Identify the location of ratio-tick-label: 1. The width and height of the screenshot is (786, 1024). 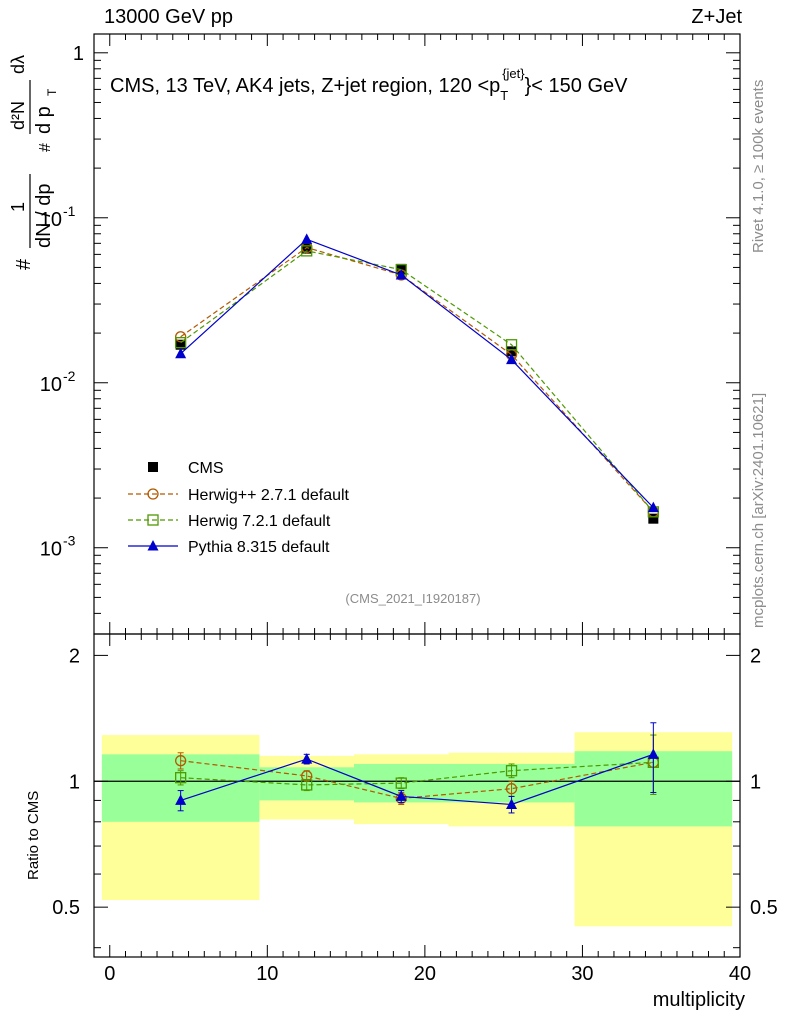
(74, 782).